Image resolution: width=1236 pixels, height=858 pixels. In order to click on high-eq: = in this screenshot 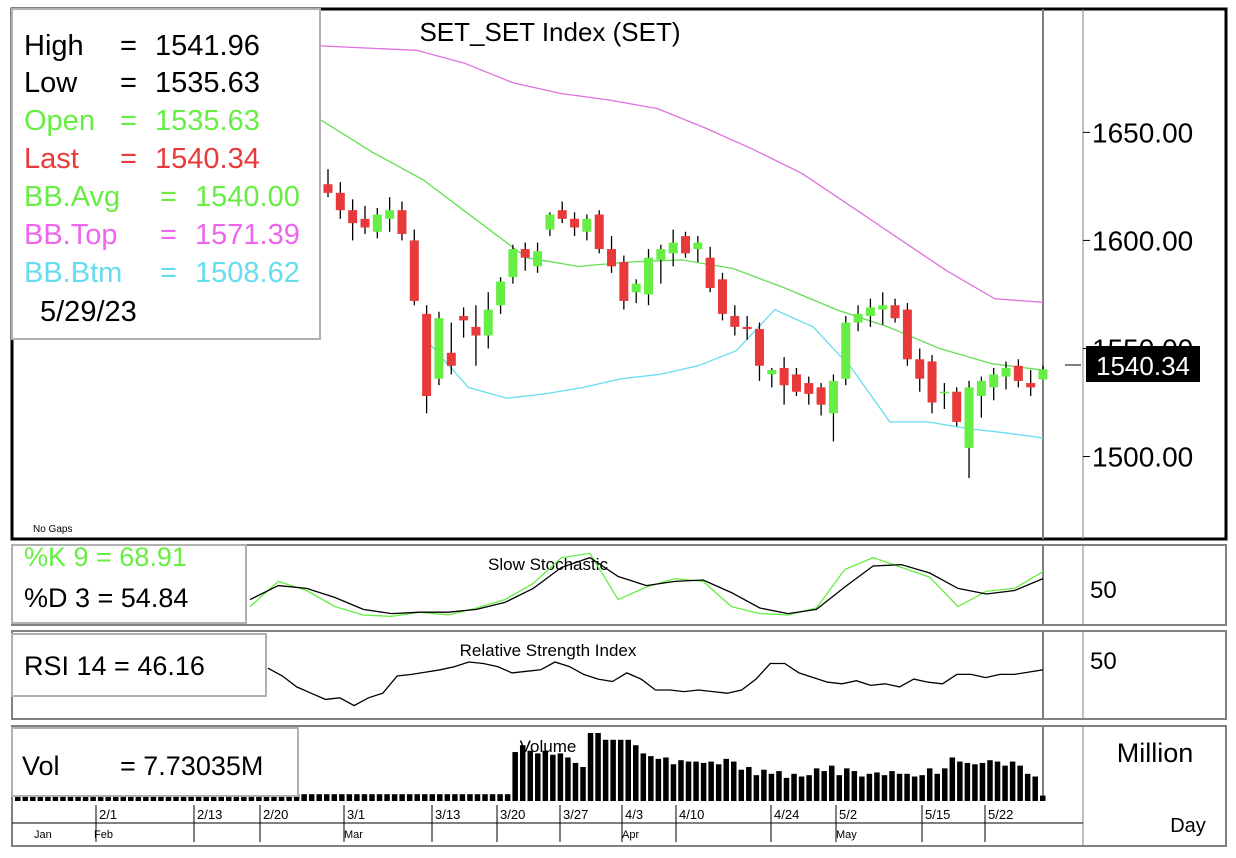, I will do `click(128, 46)`.